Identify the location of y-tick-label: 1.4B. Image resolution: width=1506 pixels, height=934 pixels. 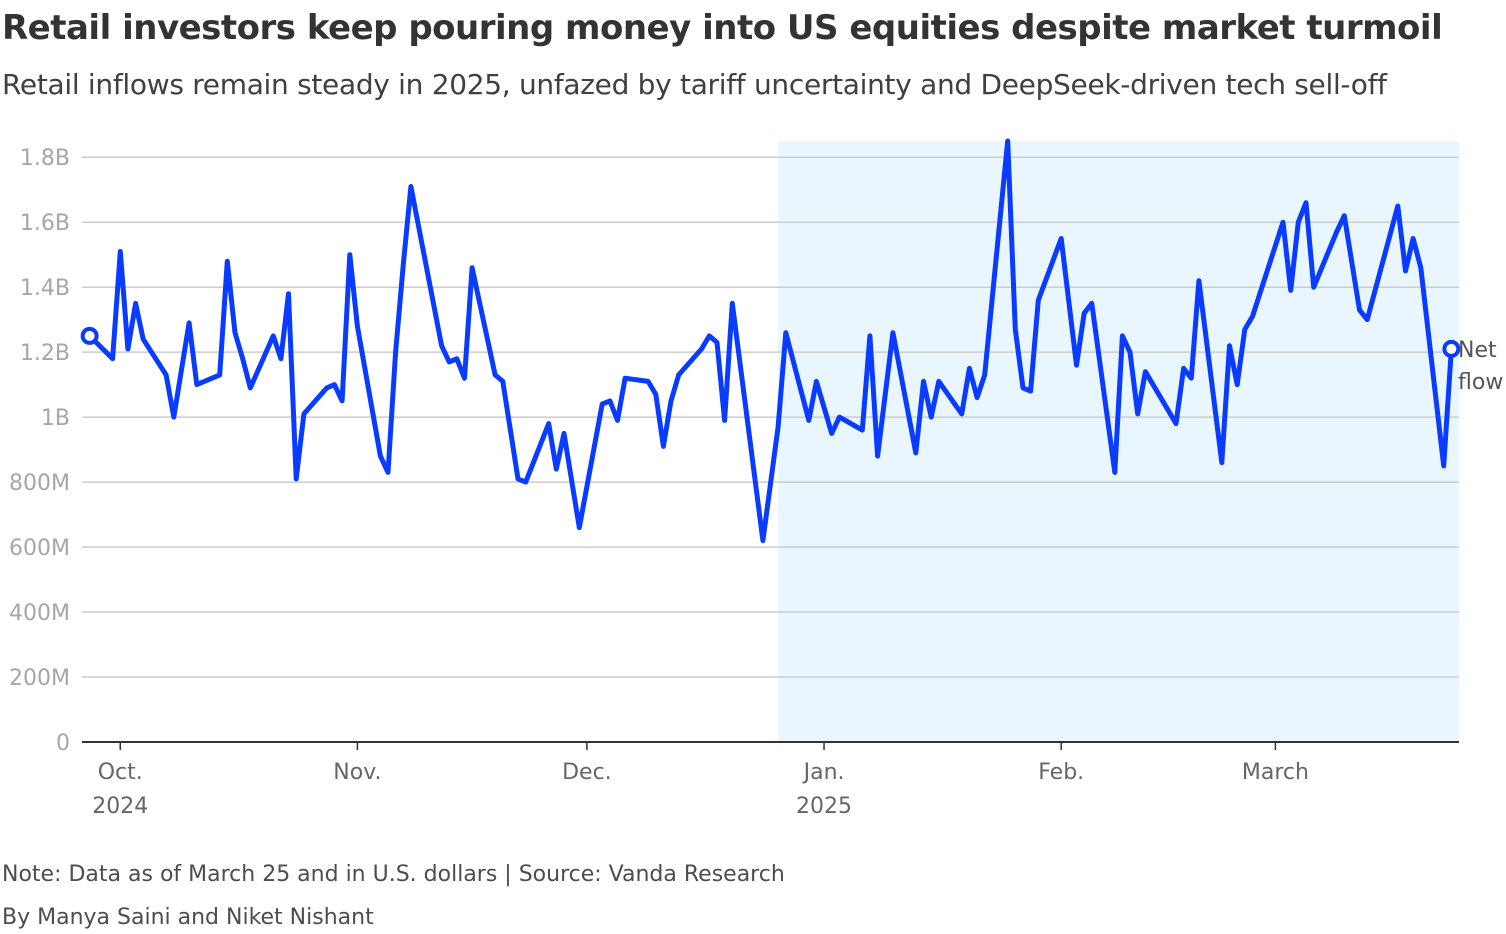
(45, 288).